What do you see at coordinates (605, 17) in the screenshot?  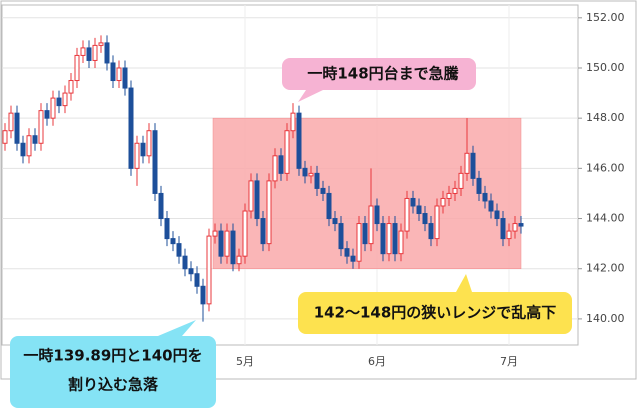 I see `y-tick-label: 152.00` at bounding box center [605, 17].